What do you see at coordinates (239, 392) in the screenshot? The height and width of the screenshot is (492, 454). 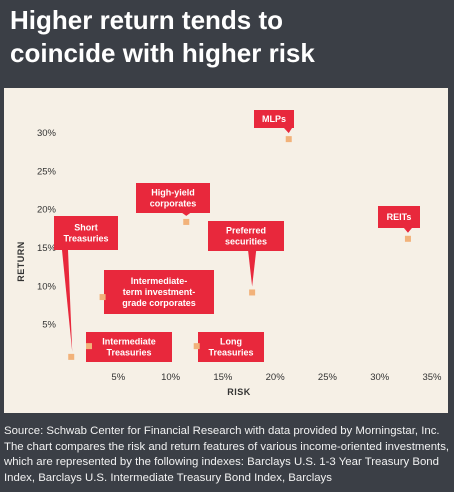 I see `x-axis-title: RISK` at bounding box center [239, 392].